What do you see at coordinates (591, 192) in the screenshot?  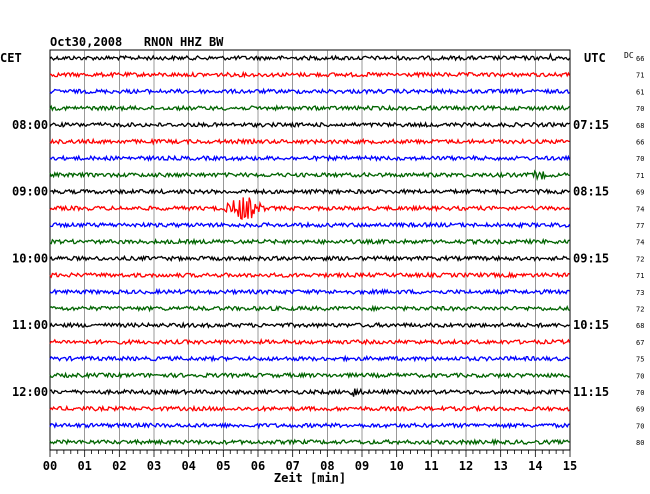 I see `right-hour-label: 08:15` at bounding box center [591, 192].